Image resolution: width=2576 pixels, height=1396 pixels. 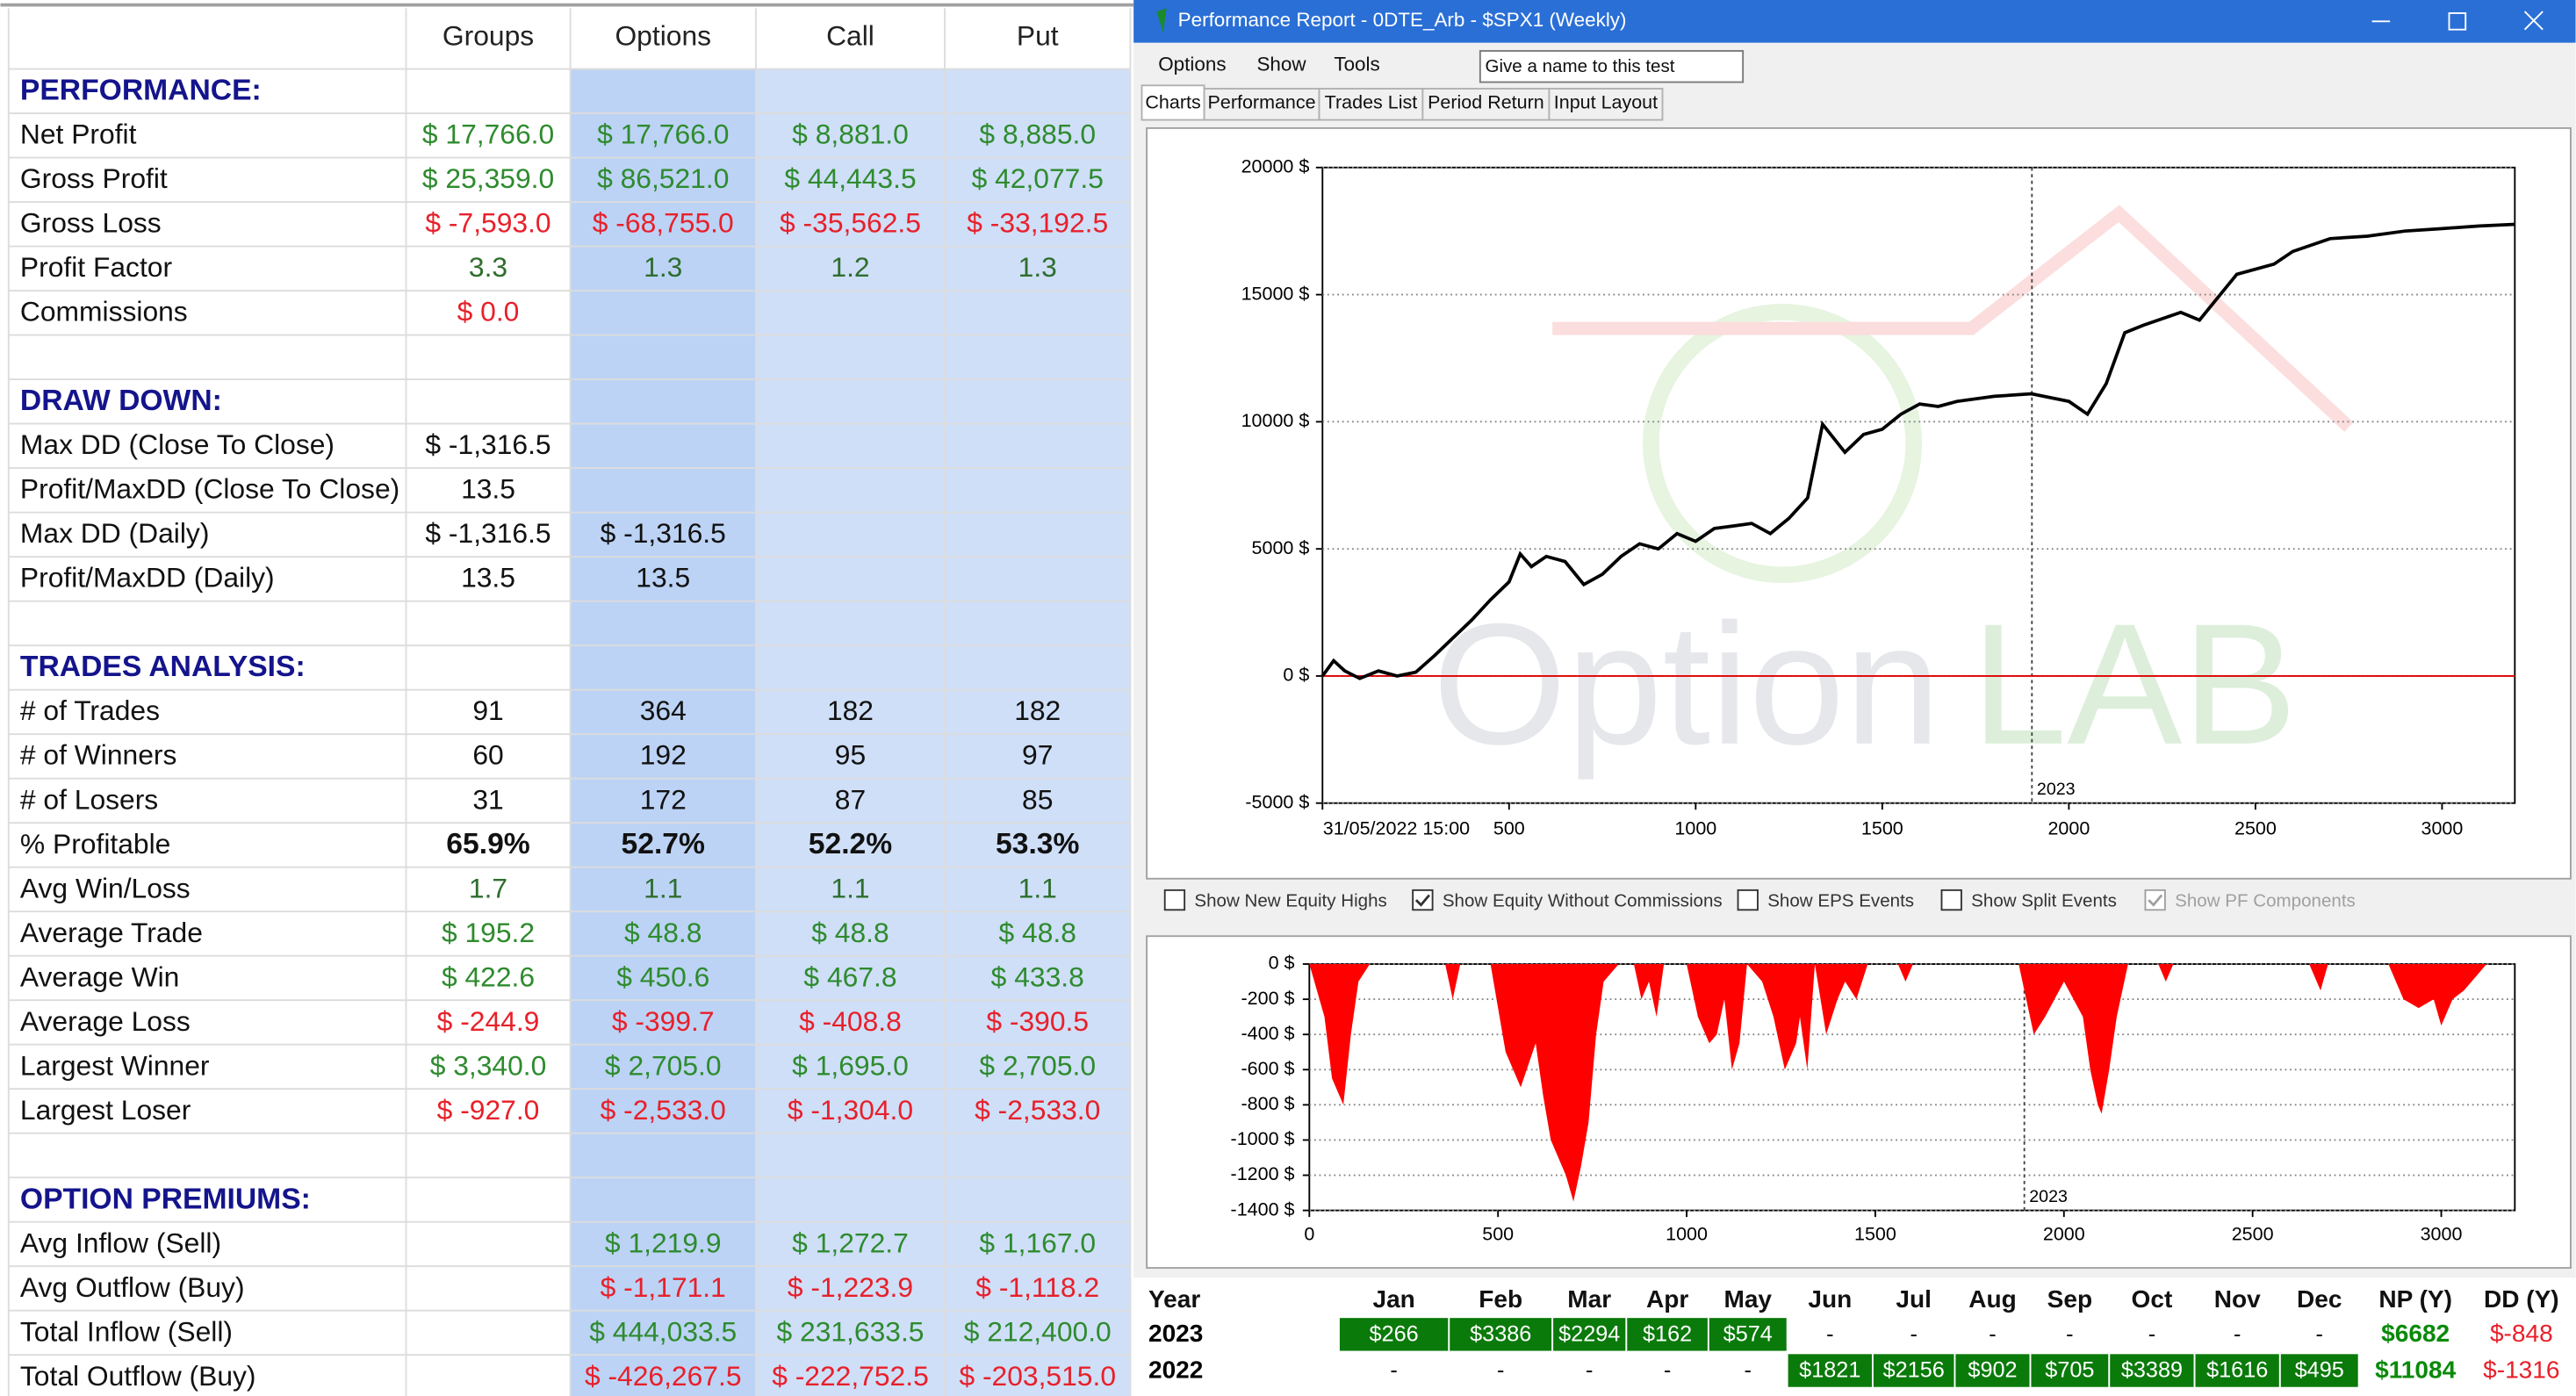 I want to click on month-header: Year, so click(x=1174, y=1299).